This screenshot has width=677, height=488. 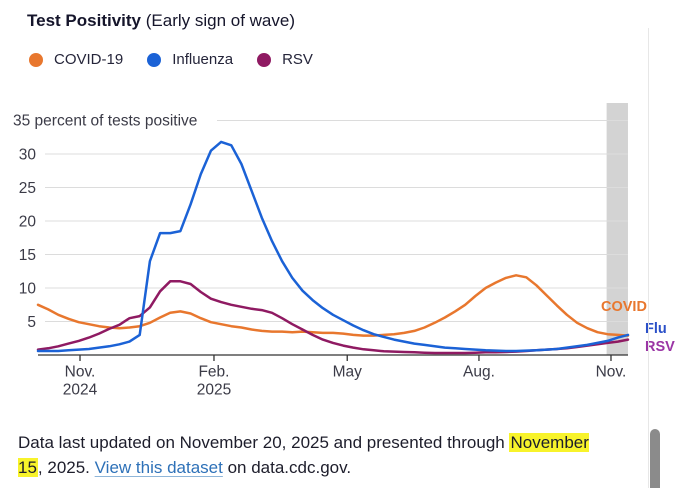 I want to click on footer-text-after-date: , 2025., so click(x=66, y=467).